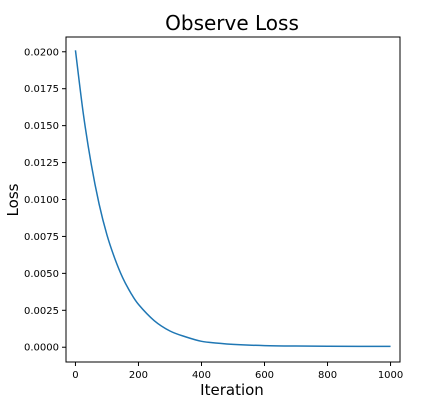  Describe the element at coordinates (41, 274) in the screenshot. I see `y-tick-label: 0.0050` at that location.